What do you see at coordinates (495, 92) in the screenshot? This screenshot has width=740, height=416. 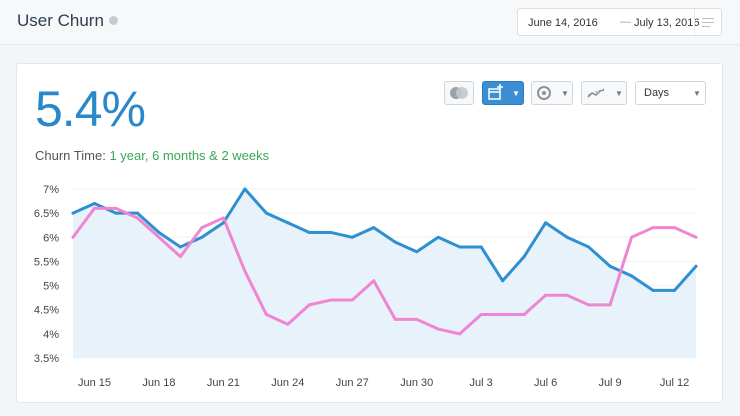 I see `calendar-add-icon` at bounding box center [495, 92].